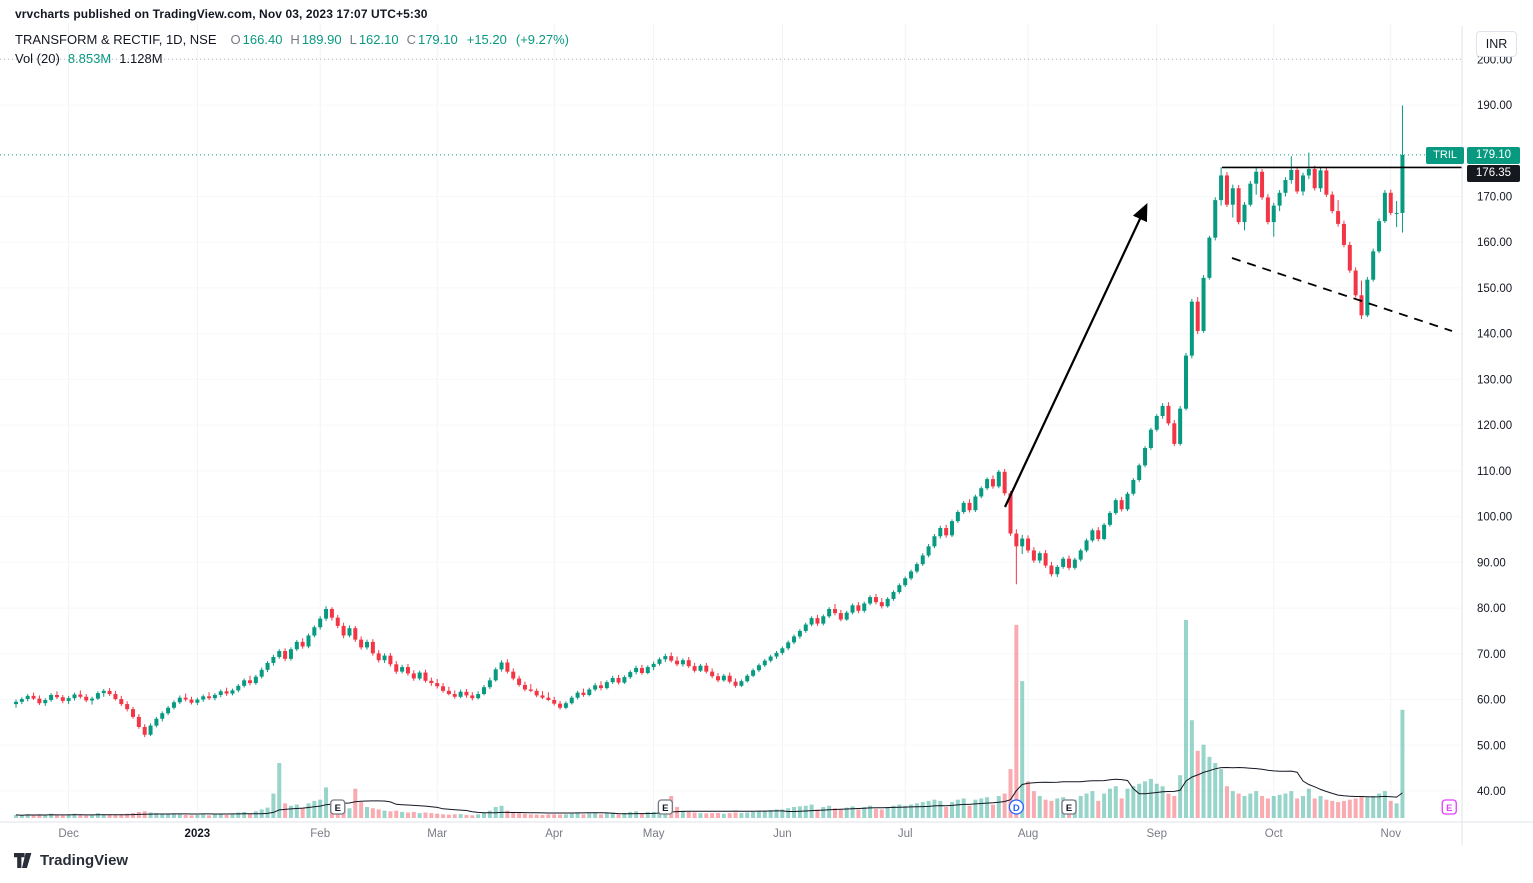 The height and width of the screenshot is (883, 1533). I want to click on price-axis-label: 200.00, so click(1494, 60).